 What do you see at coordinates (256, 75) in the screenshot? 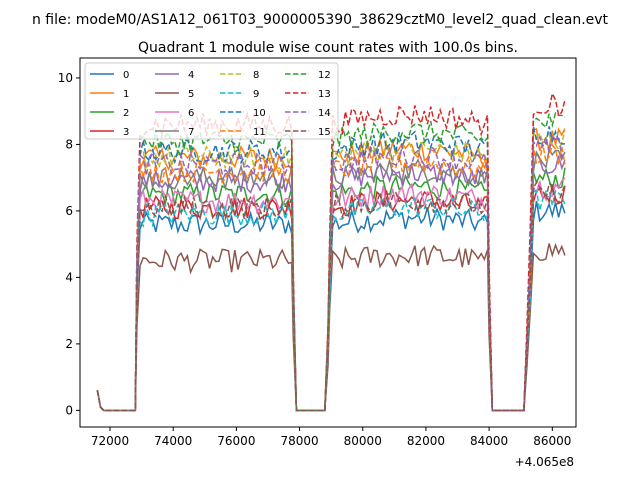
I see `legend-label-8: 8` at bounding box center [256, 75].